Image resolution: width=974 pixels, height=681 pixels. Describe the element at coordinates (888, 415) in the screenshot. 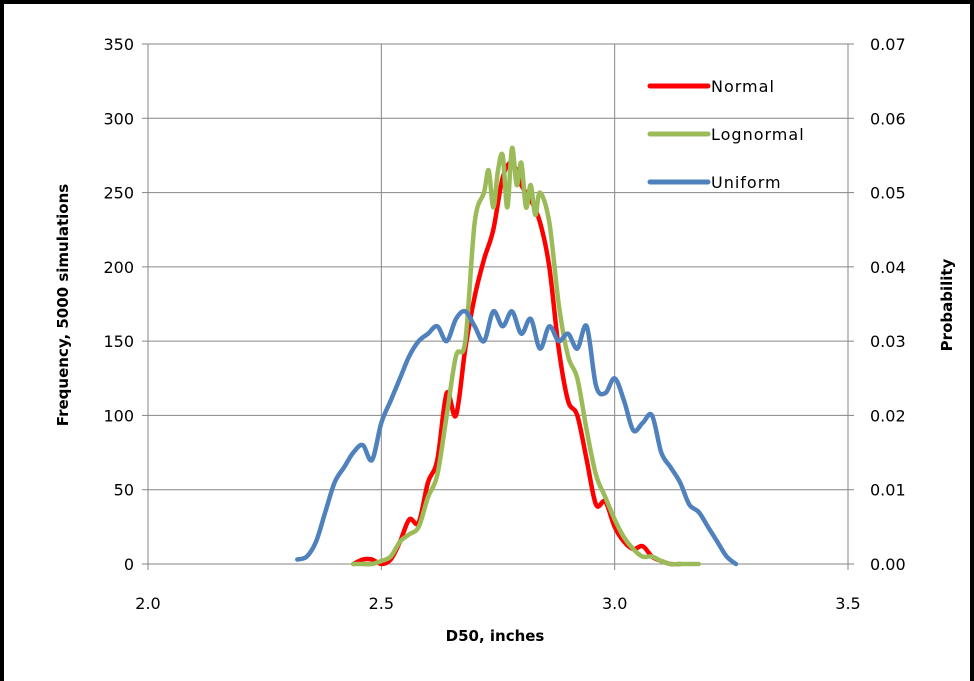

I see `y2-tick-label: 0.02` at that location.